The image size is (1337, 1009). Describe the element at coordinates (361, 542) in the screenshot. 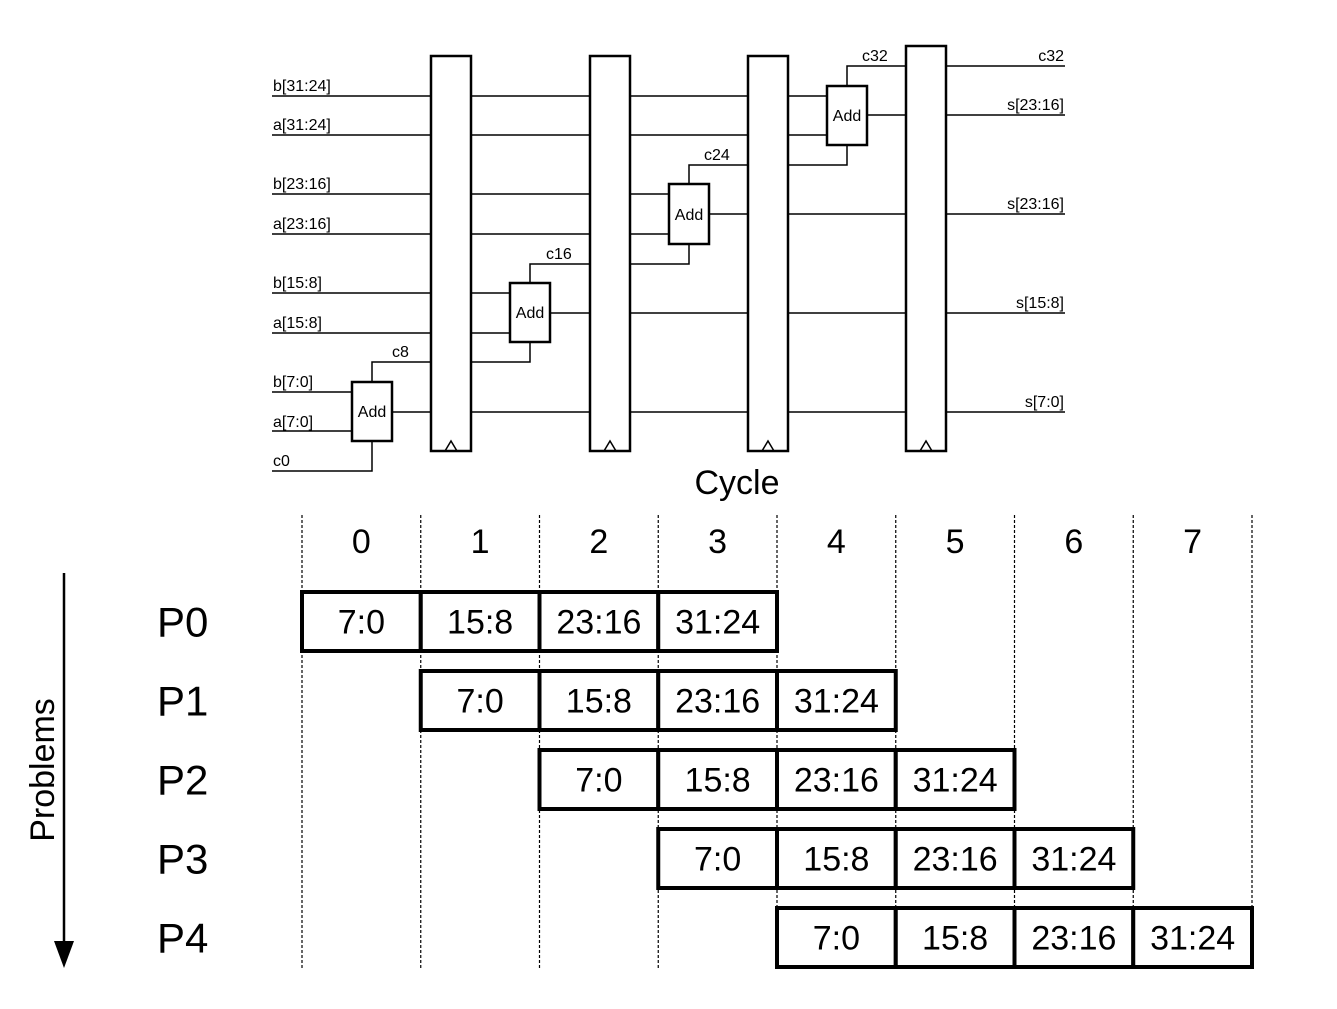

I see `cycle-header-0: 0` at that location.